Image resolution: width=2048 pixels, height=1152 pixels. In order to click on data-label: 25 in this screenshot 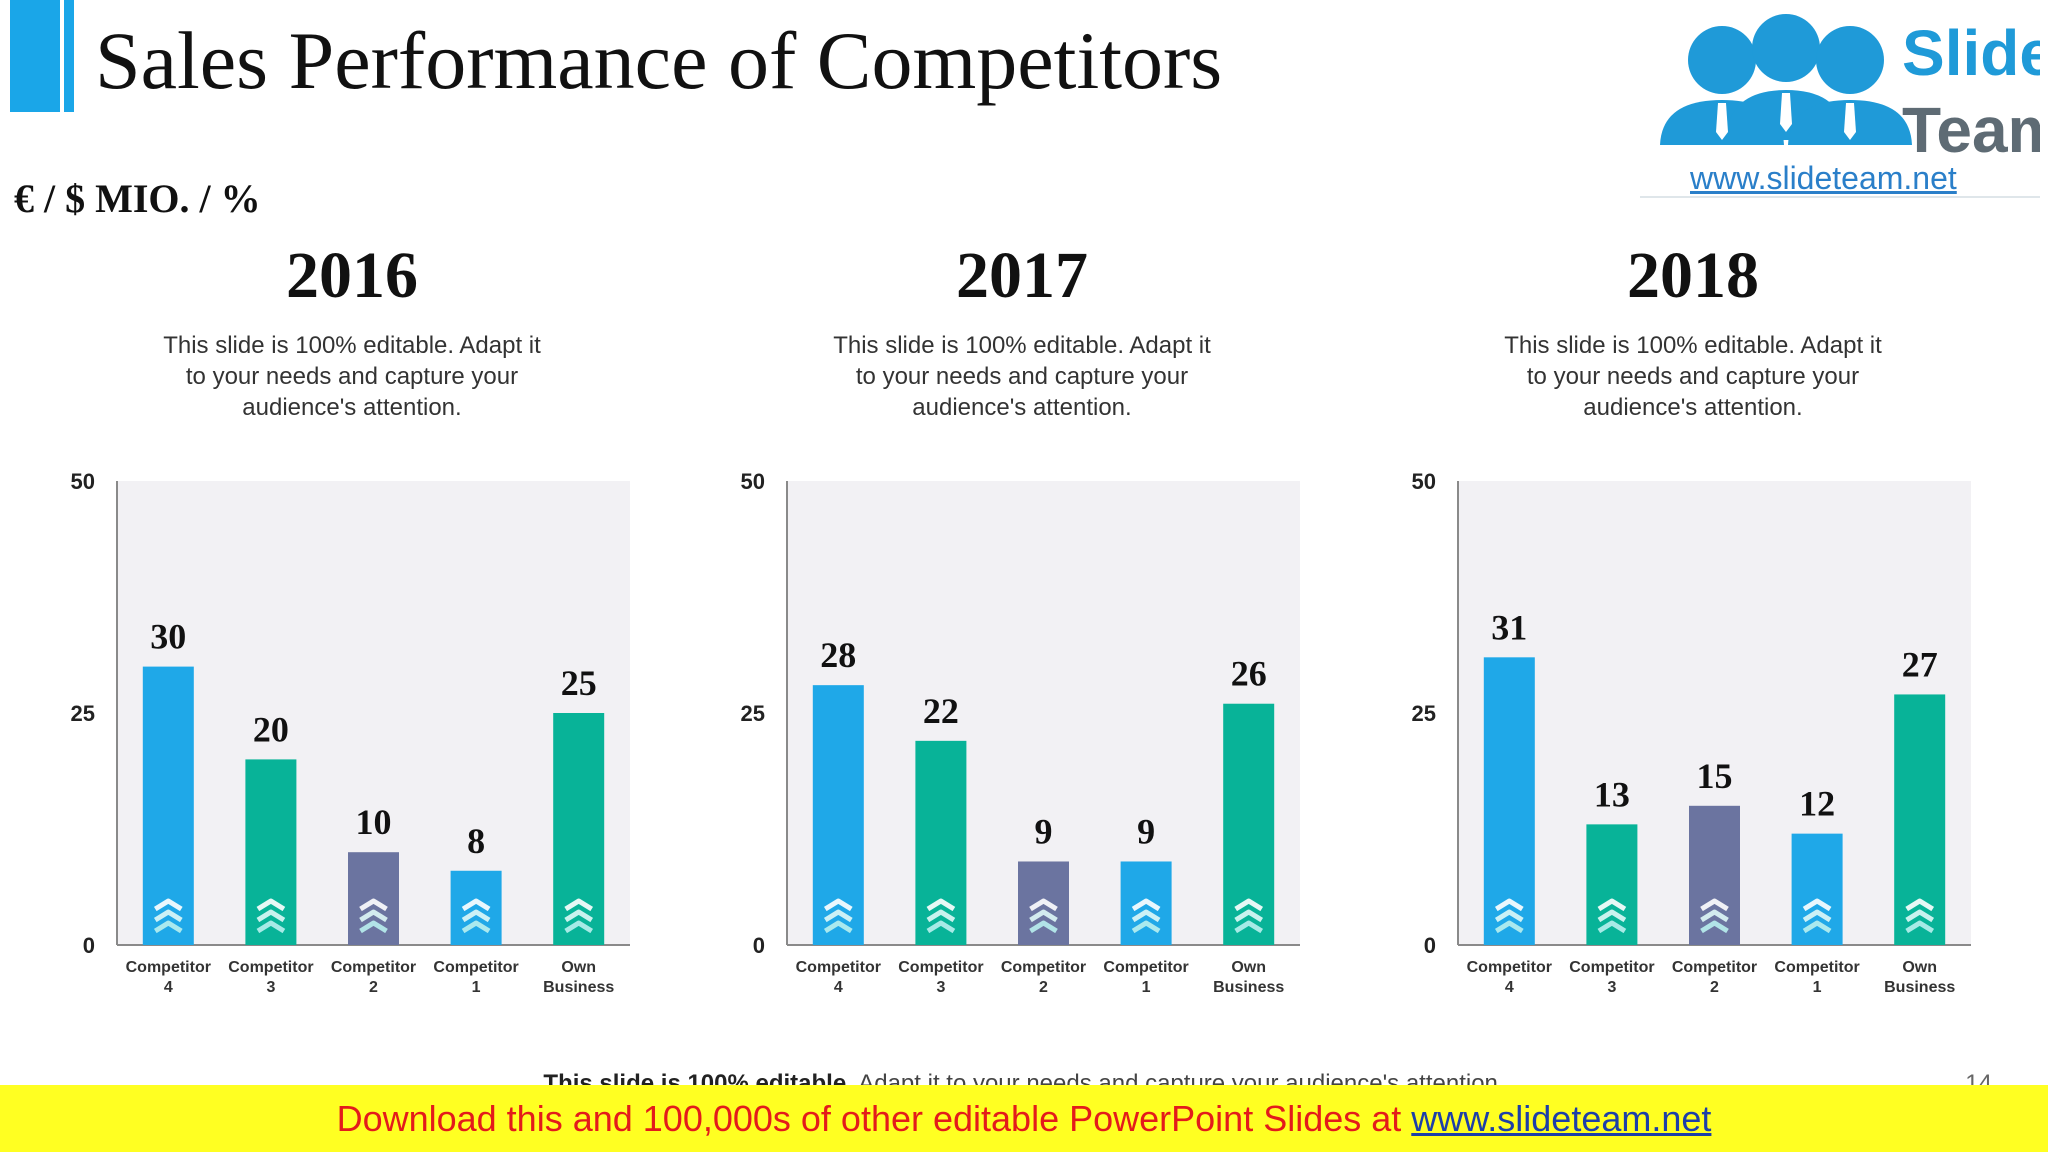, I will do `click(579, 683)`.